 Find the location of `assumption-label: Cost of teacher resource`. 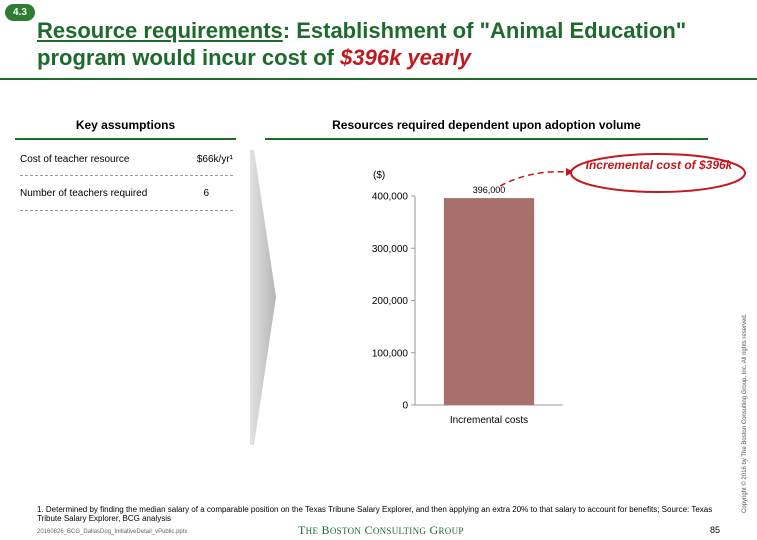

assumption-label: Cost of teacher resource is located at coordinates (75, 159).